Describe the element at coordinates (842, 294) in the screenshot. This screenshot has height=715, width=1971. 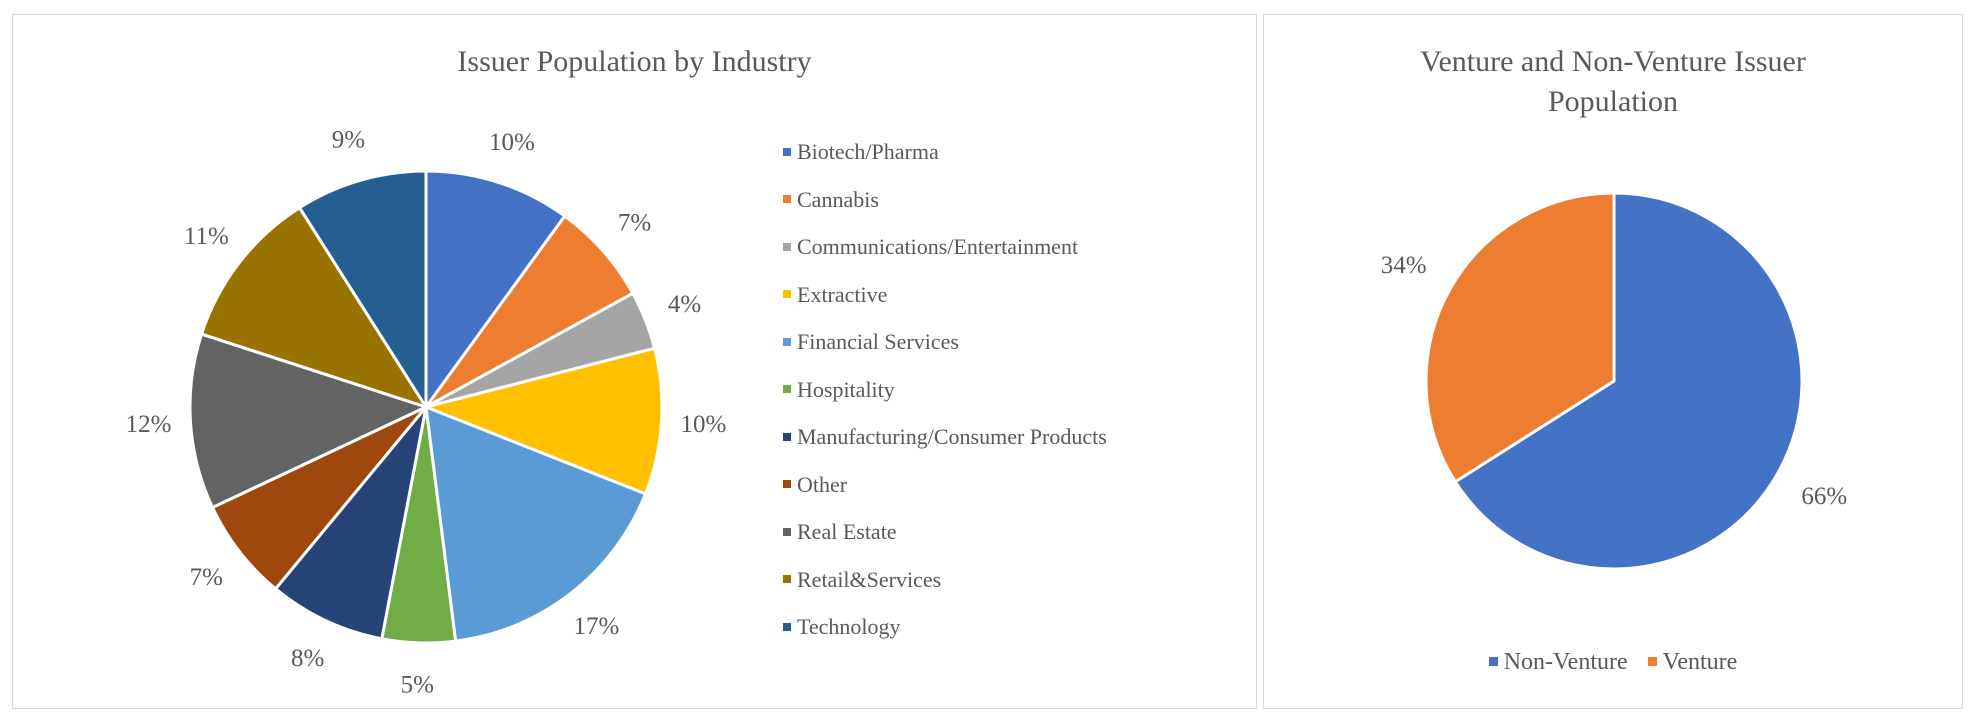
I see `legend-label: Extractive` at that location.